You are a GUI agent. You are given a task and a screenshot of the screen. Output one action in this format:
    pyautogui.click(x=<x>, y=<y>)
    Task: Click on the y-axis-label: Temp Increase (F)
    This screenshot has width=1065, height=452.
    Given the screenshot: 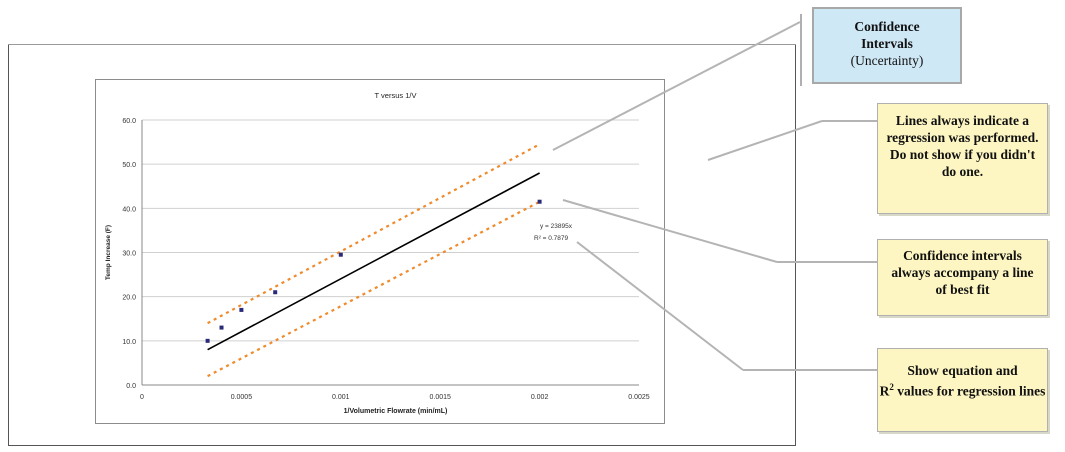 What is the action you would take?
    pyautogui.click(x=108, y=252)
    